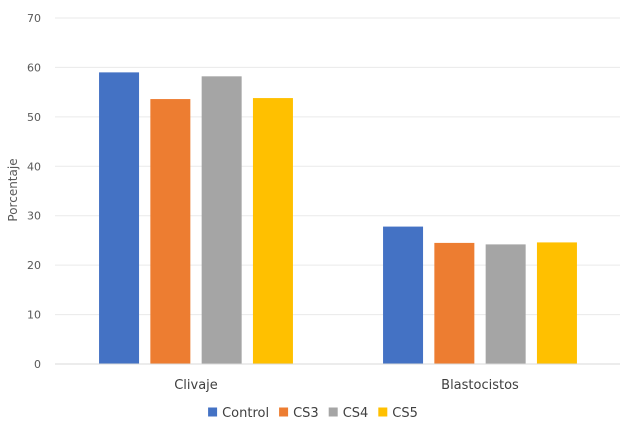  What do you see at coordinates (333, 412) in the screenshot?
I see `legend-swatch-cs4` at bounding box center [333, 412].